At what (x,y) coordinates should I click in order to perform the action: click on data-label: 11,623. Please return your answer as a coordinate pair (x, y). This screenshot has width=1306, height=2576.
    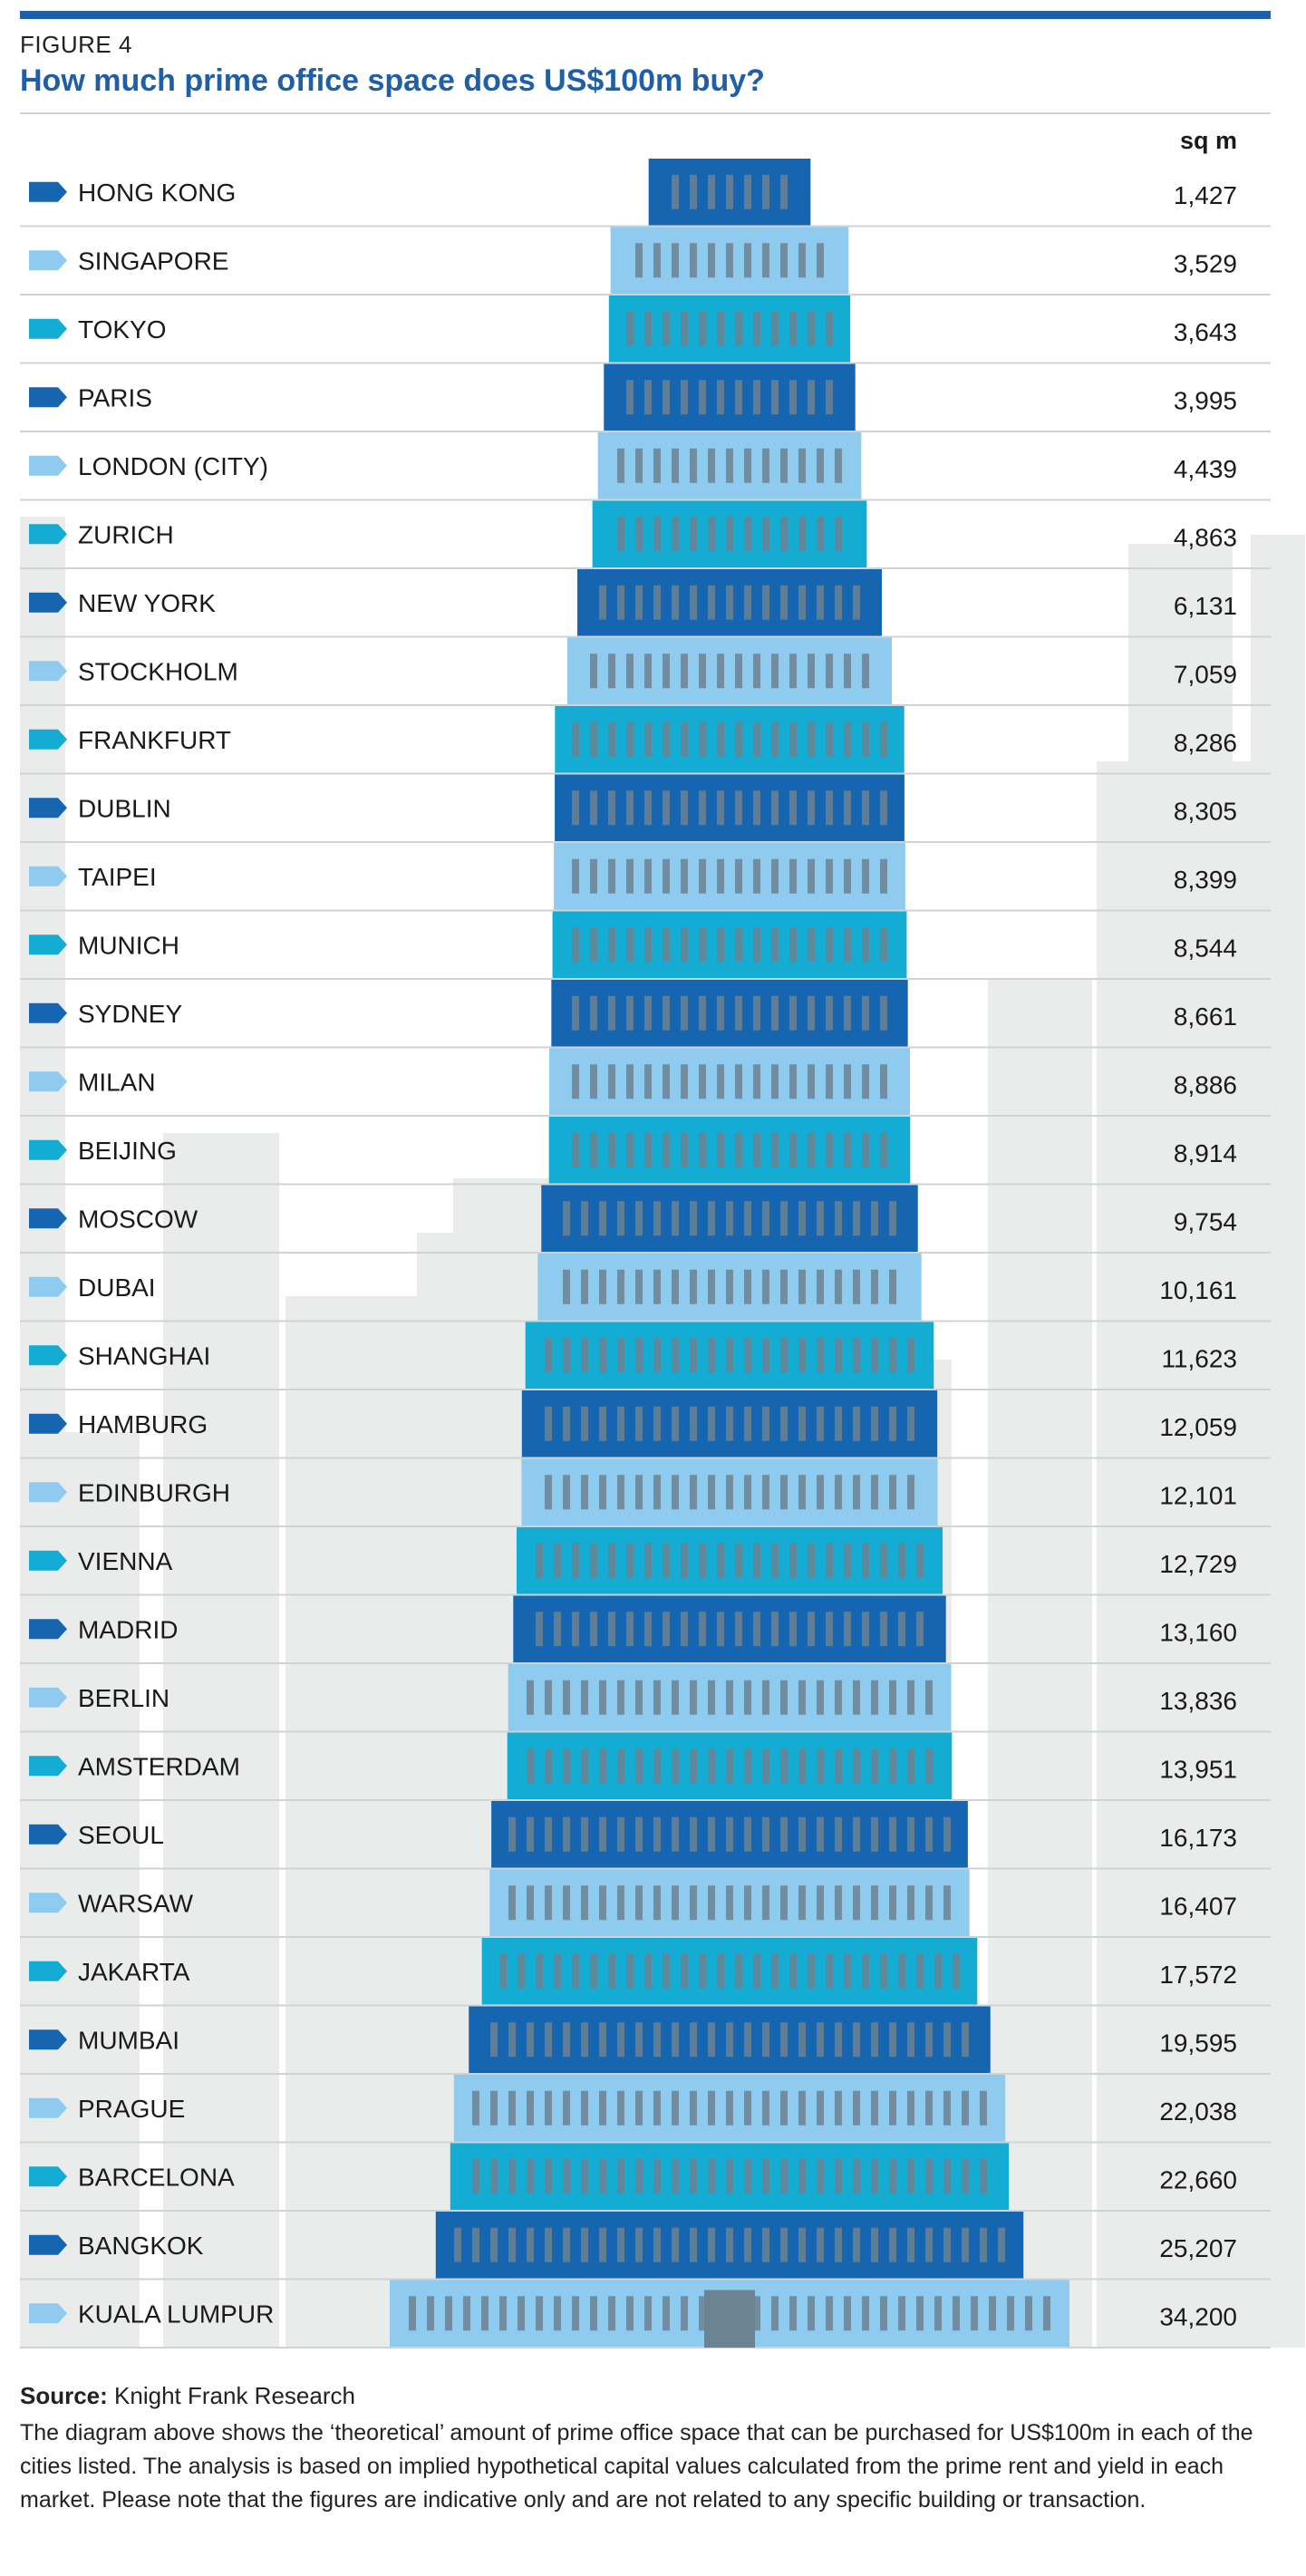
    Looking at the image, I should click on (1199, 1358).